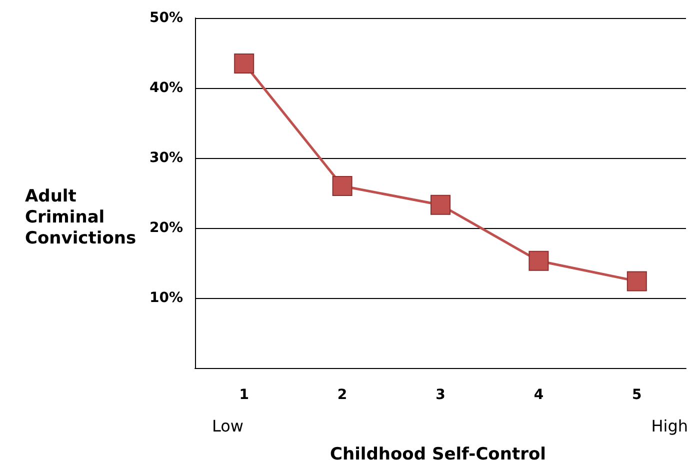  Describe the element at coordinates (637, 395) in the screenshot. I see `x-tick-label: 5` at that location.